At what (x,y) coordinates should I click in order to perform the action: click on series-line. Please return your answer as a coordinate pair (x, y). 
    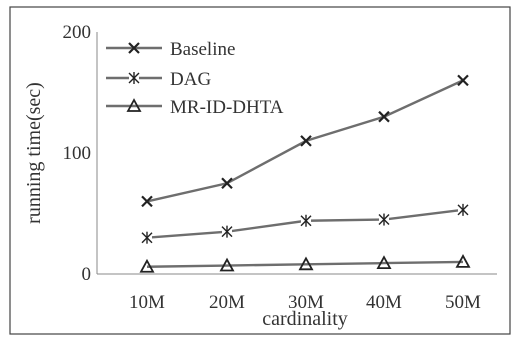
    Looking at the image, I should click on (305, 264).